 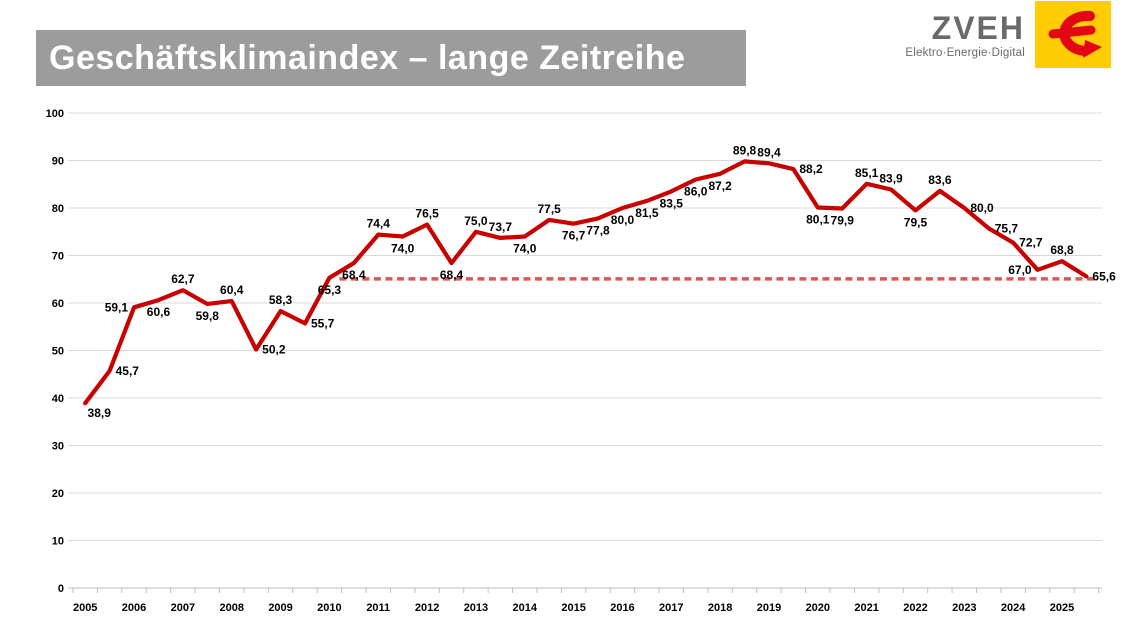 What do you see at coordinates (58, 494) in the screenshot?
I see `y-axis-tick-label: 20` at bounding box center [58, 494].